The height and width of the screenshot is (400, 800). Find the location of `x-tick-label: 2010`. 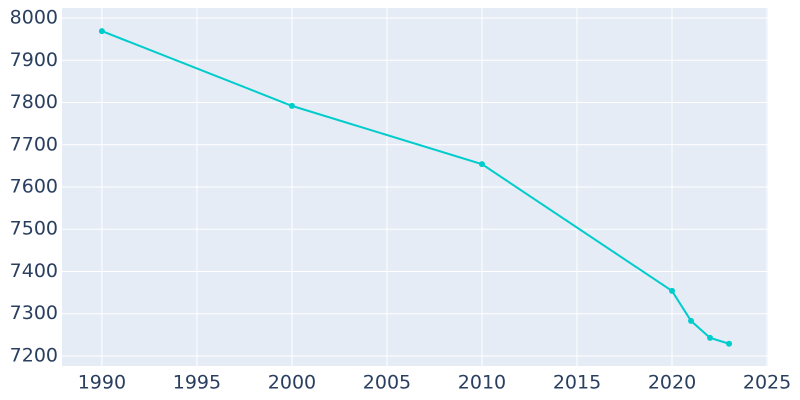

x-tick-label: 2010 is located at coordinates (482, 383).